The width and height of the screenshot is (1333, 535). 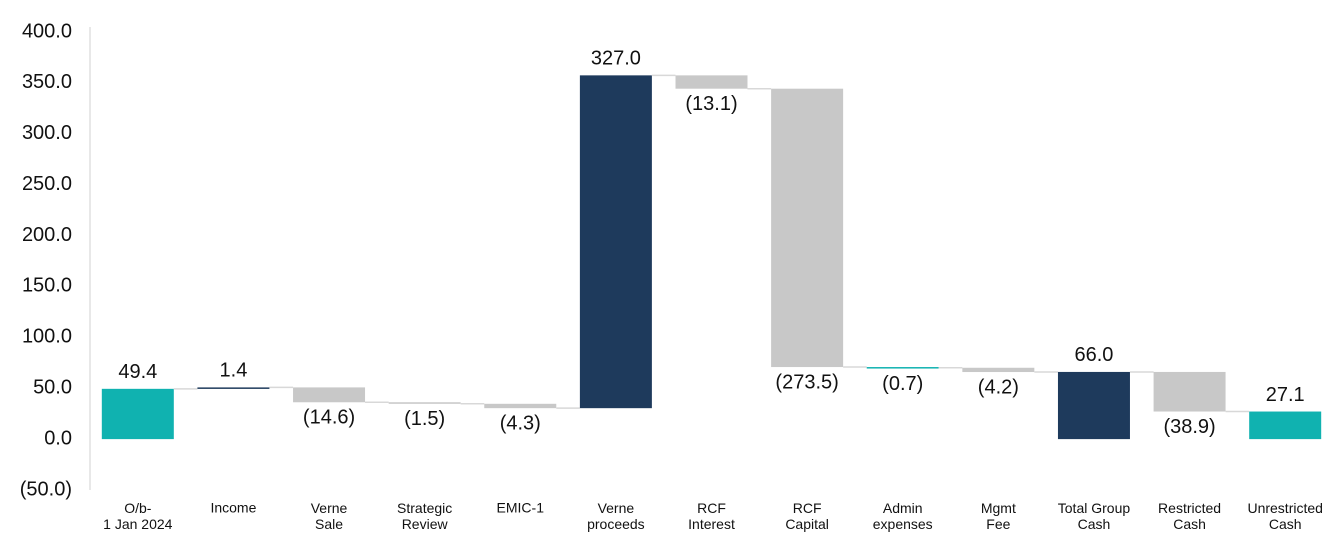 What do you see at coordinates (234, 371) in the screenshot?
I see `value-label: 1.4` at bounding box center [234, 371].